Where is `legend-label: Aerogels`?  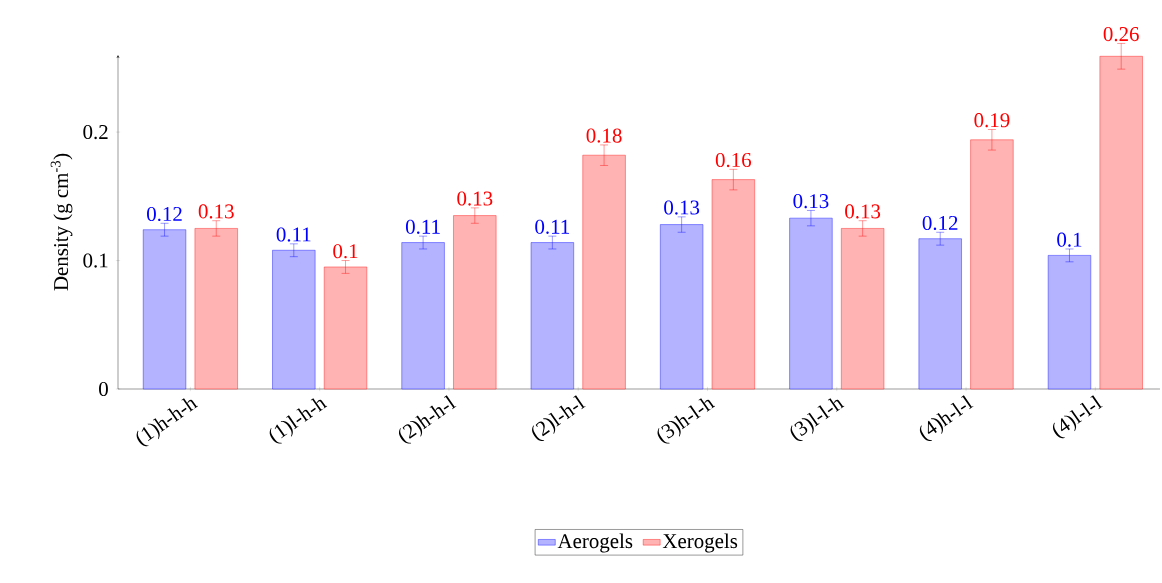 legend-label: Aerogels is located at coordinates (595, 543).